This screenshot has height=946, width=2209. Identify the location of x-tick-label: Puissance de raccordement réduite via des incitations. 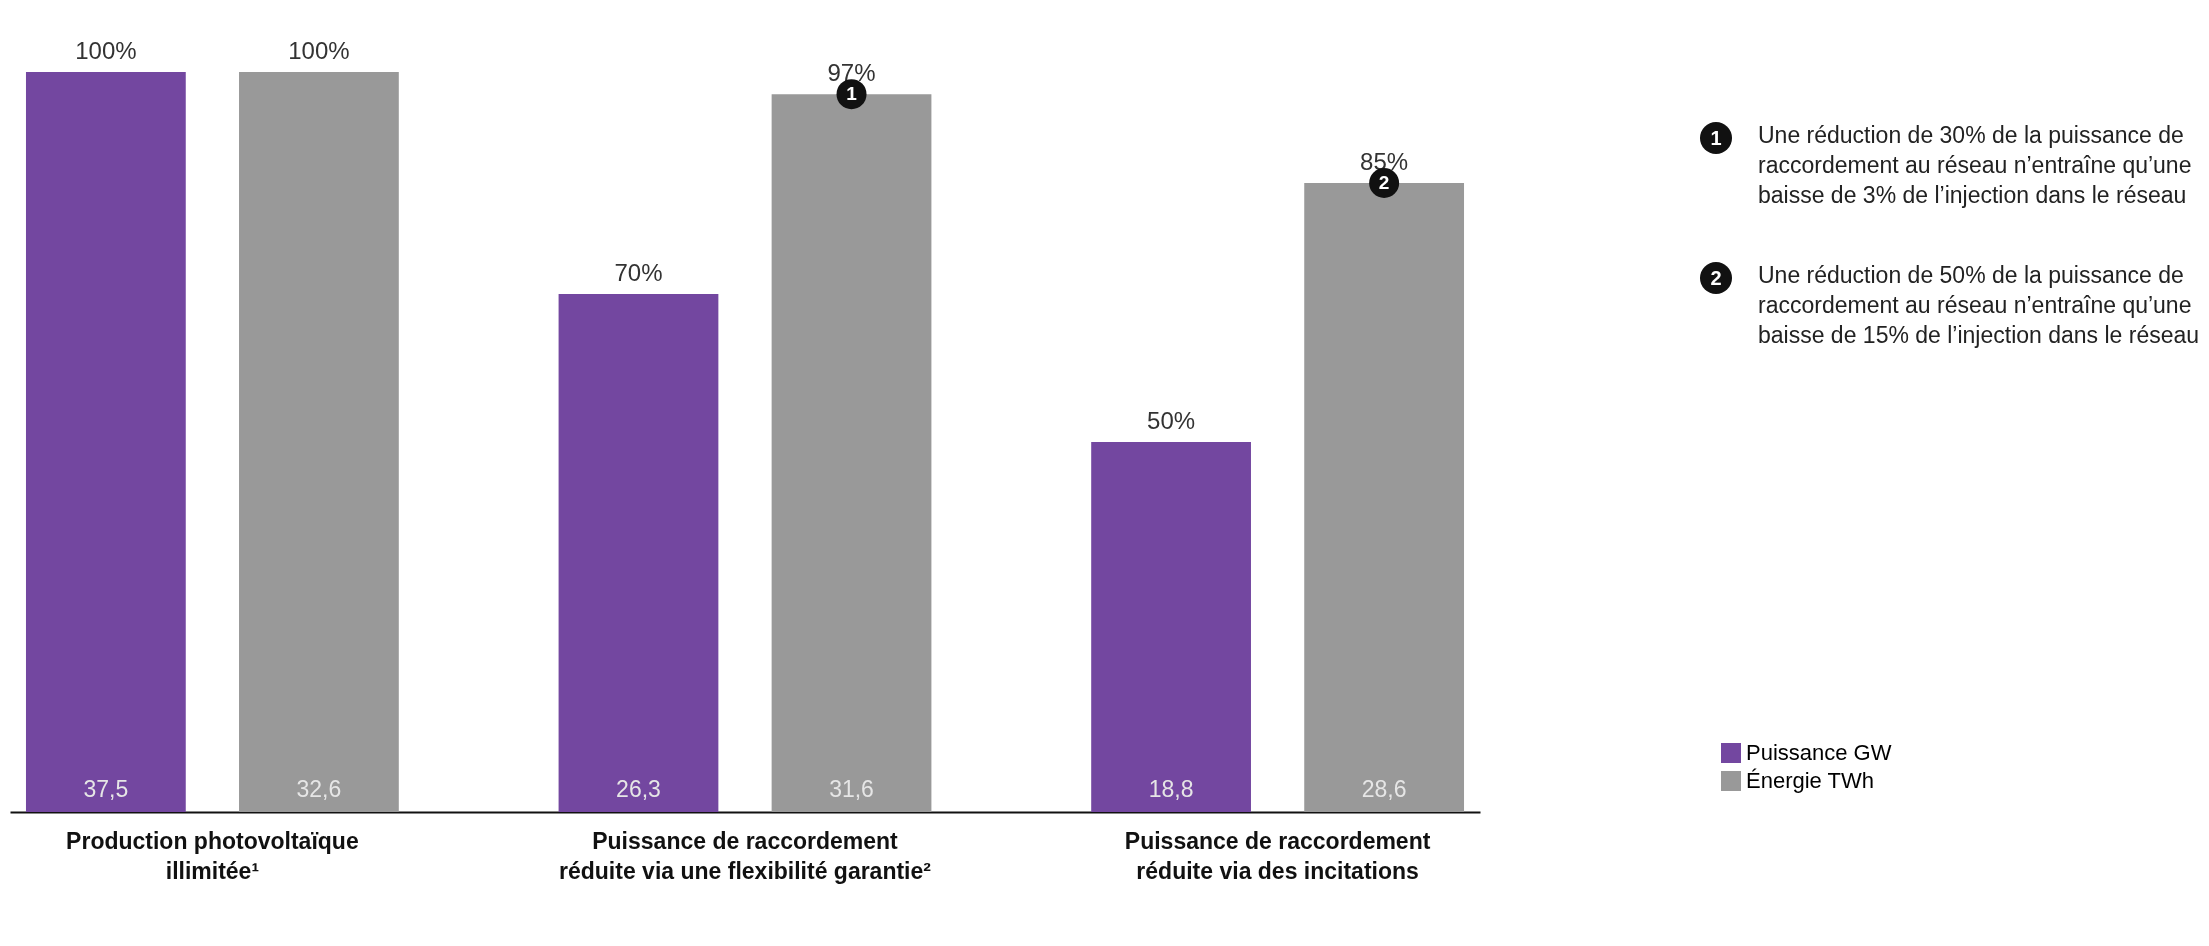
(1277, 855).